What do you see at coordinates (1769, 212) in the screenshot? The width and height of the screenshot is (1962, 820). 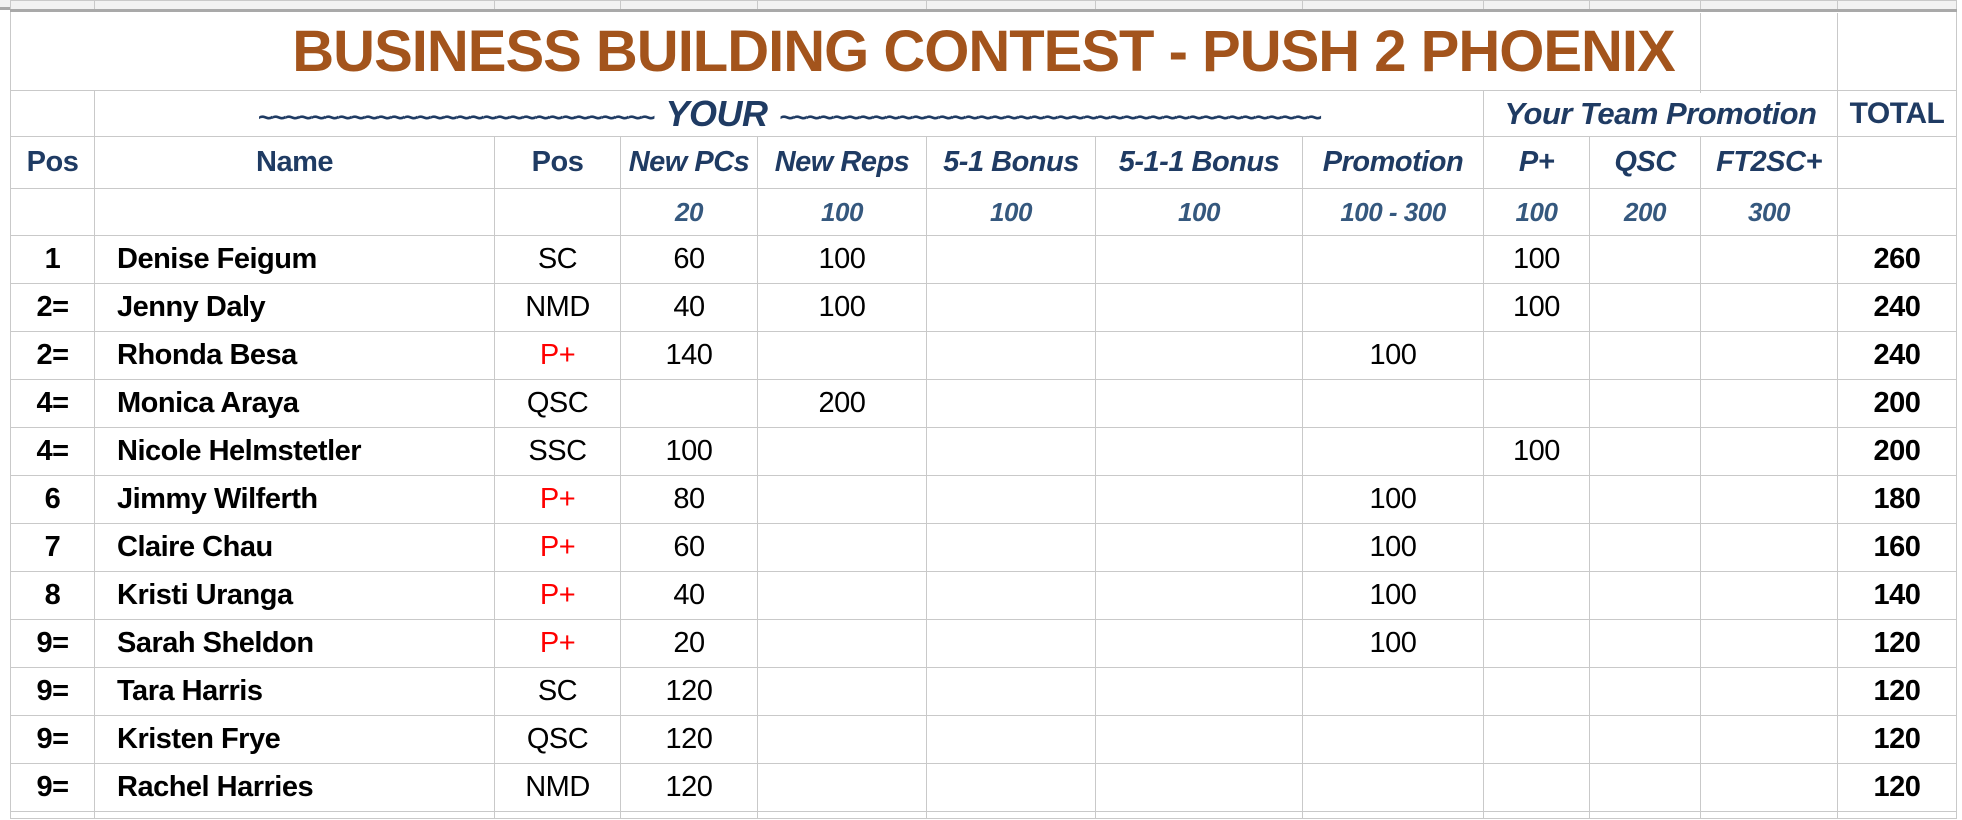 I see `point-value-cell: 300` at bounding box center [1769, 212].